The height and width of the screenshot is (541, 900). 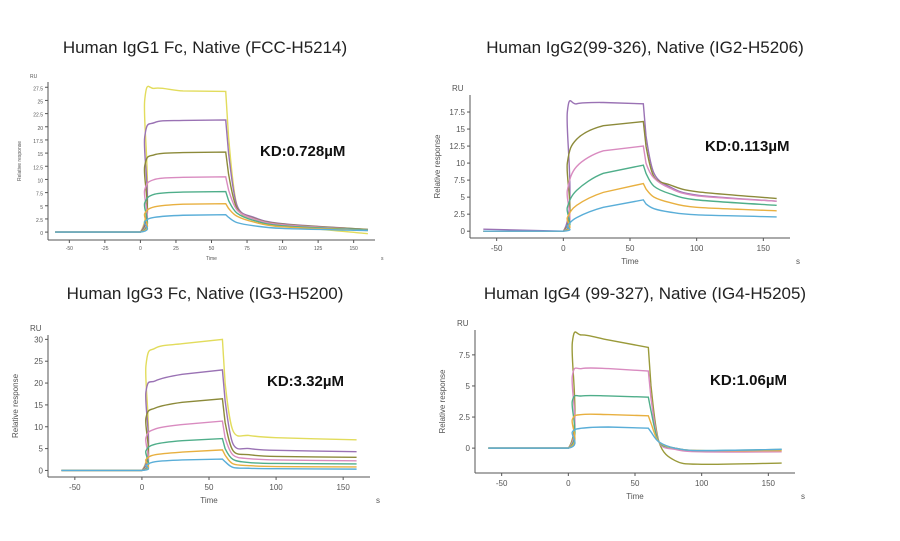 What do you see at coordinates (104, 249) in the screenshot?
I see `x-tick-label: -25` at bounding box center [104, 249].